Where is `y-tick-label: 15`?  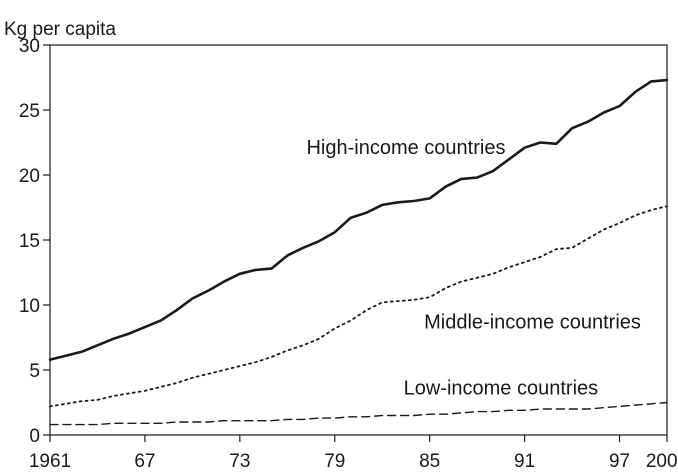 y-tick-label: 15 is located at coordinates (29, 241).